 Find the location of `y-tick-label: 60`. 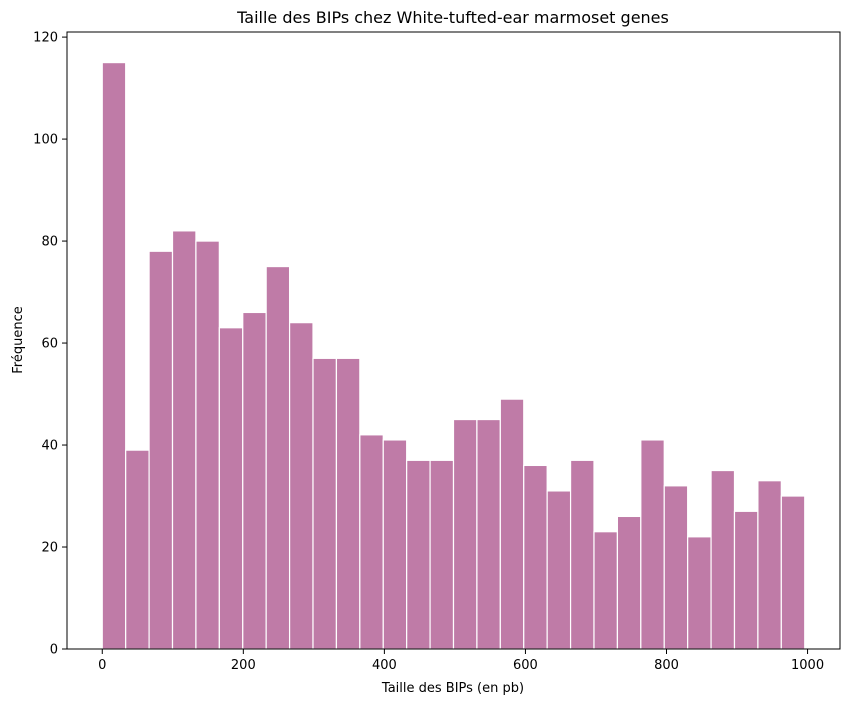

y-tick-label: 60 is located at coordinates (49, 344).